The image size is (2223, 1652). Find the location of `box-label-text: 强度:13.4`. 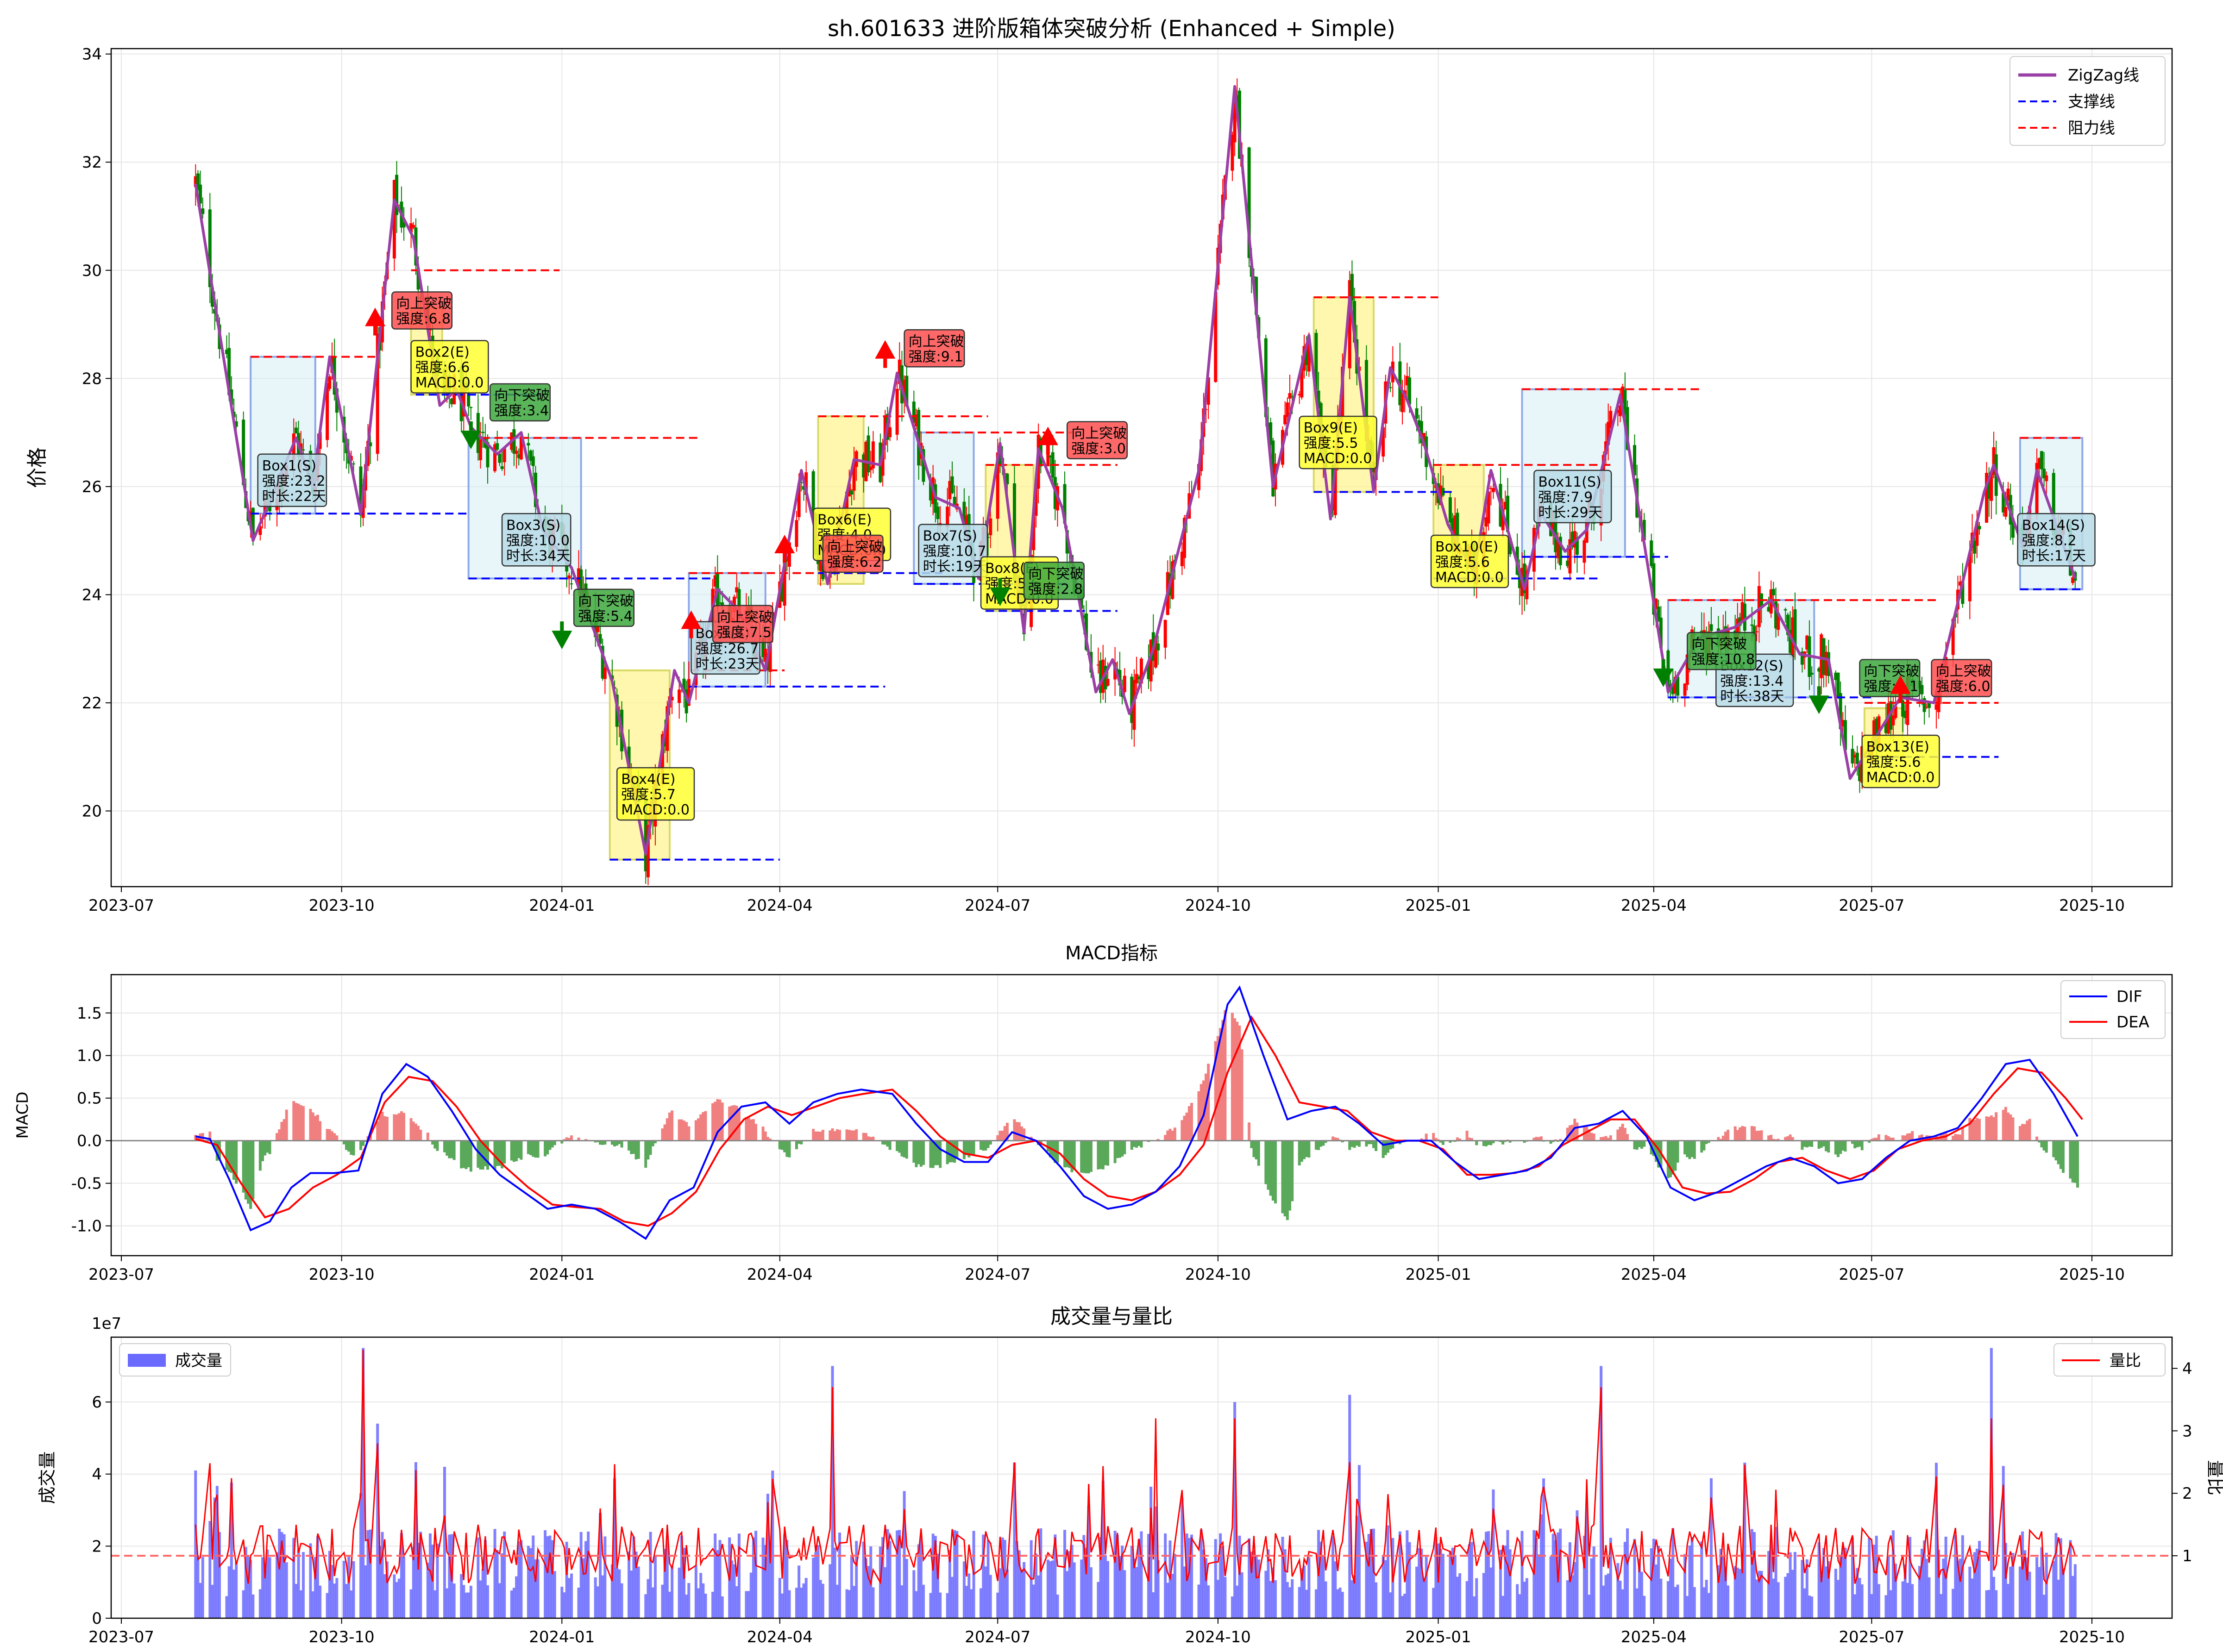

box-label-text: 强度:13.4 is located at coordinates (1751, 681).